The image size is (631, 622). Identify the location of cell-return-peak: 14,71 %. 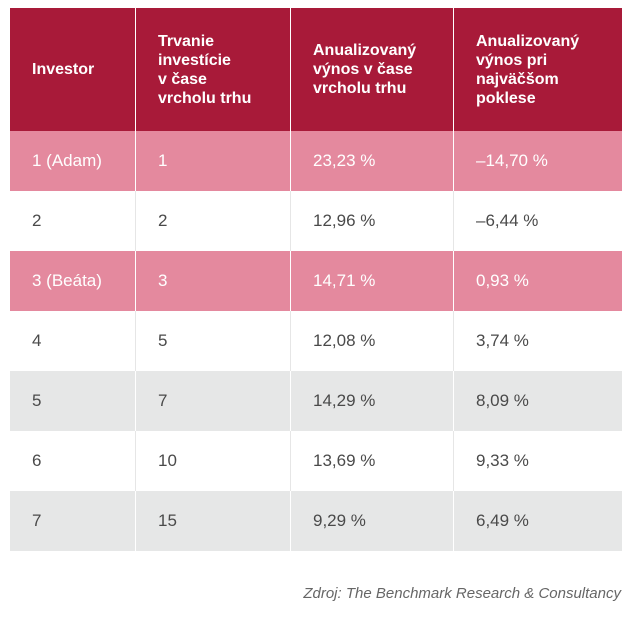
(372, 281).